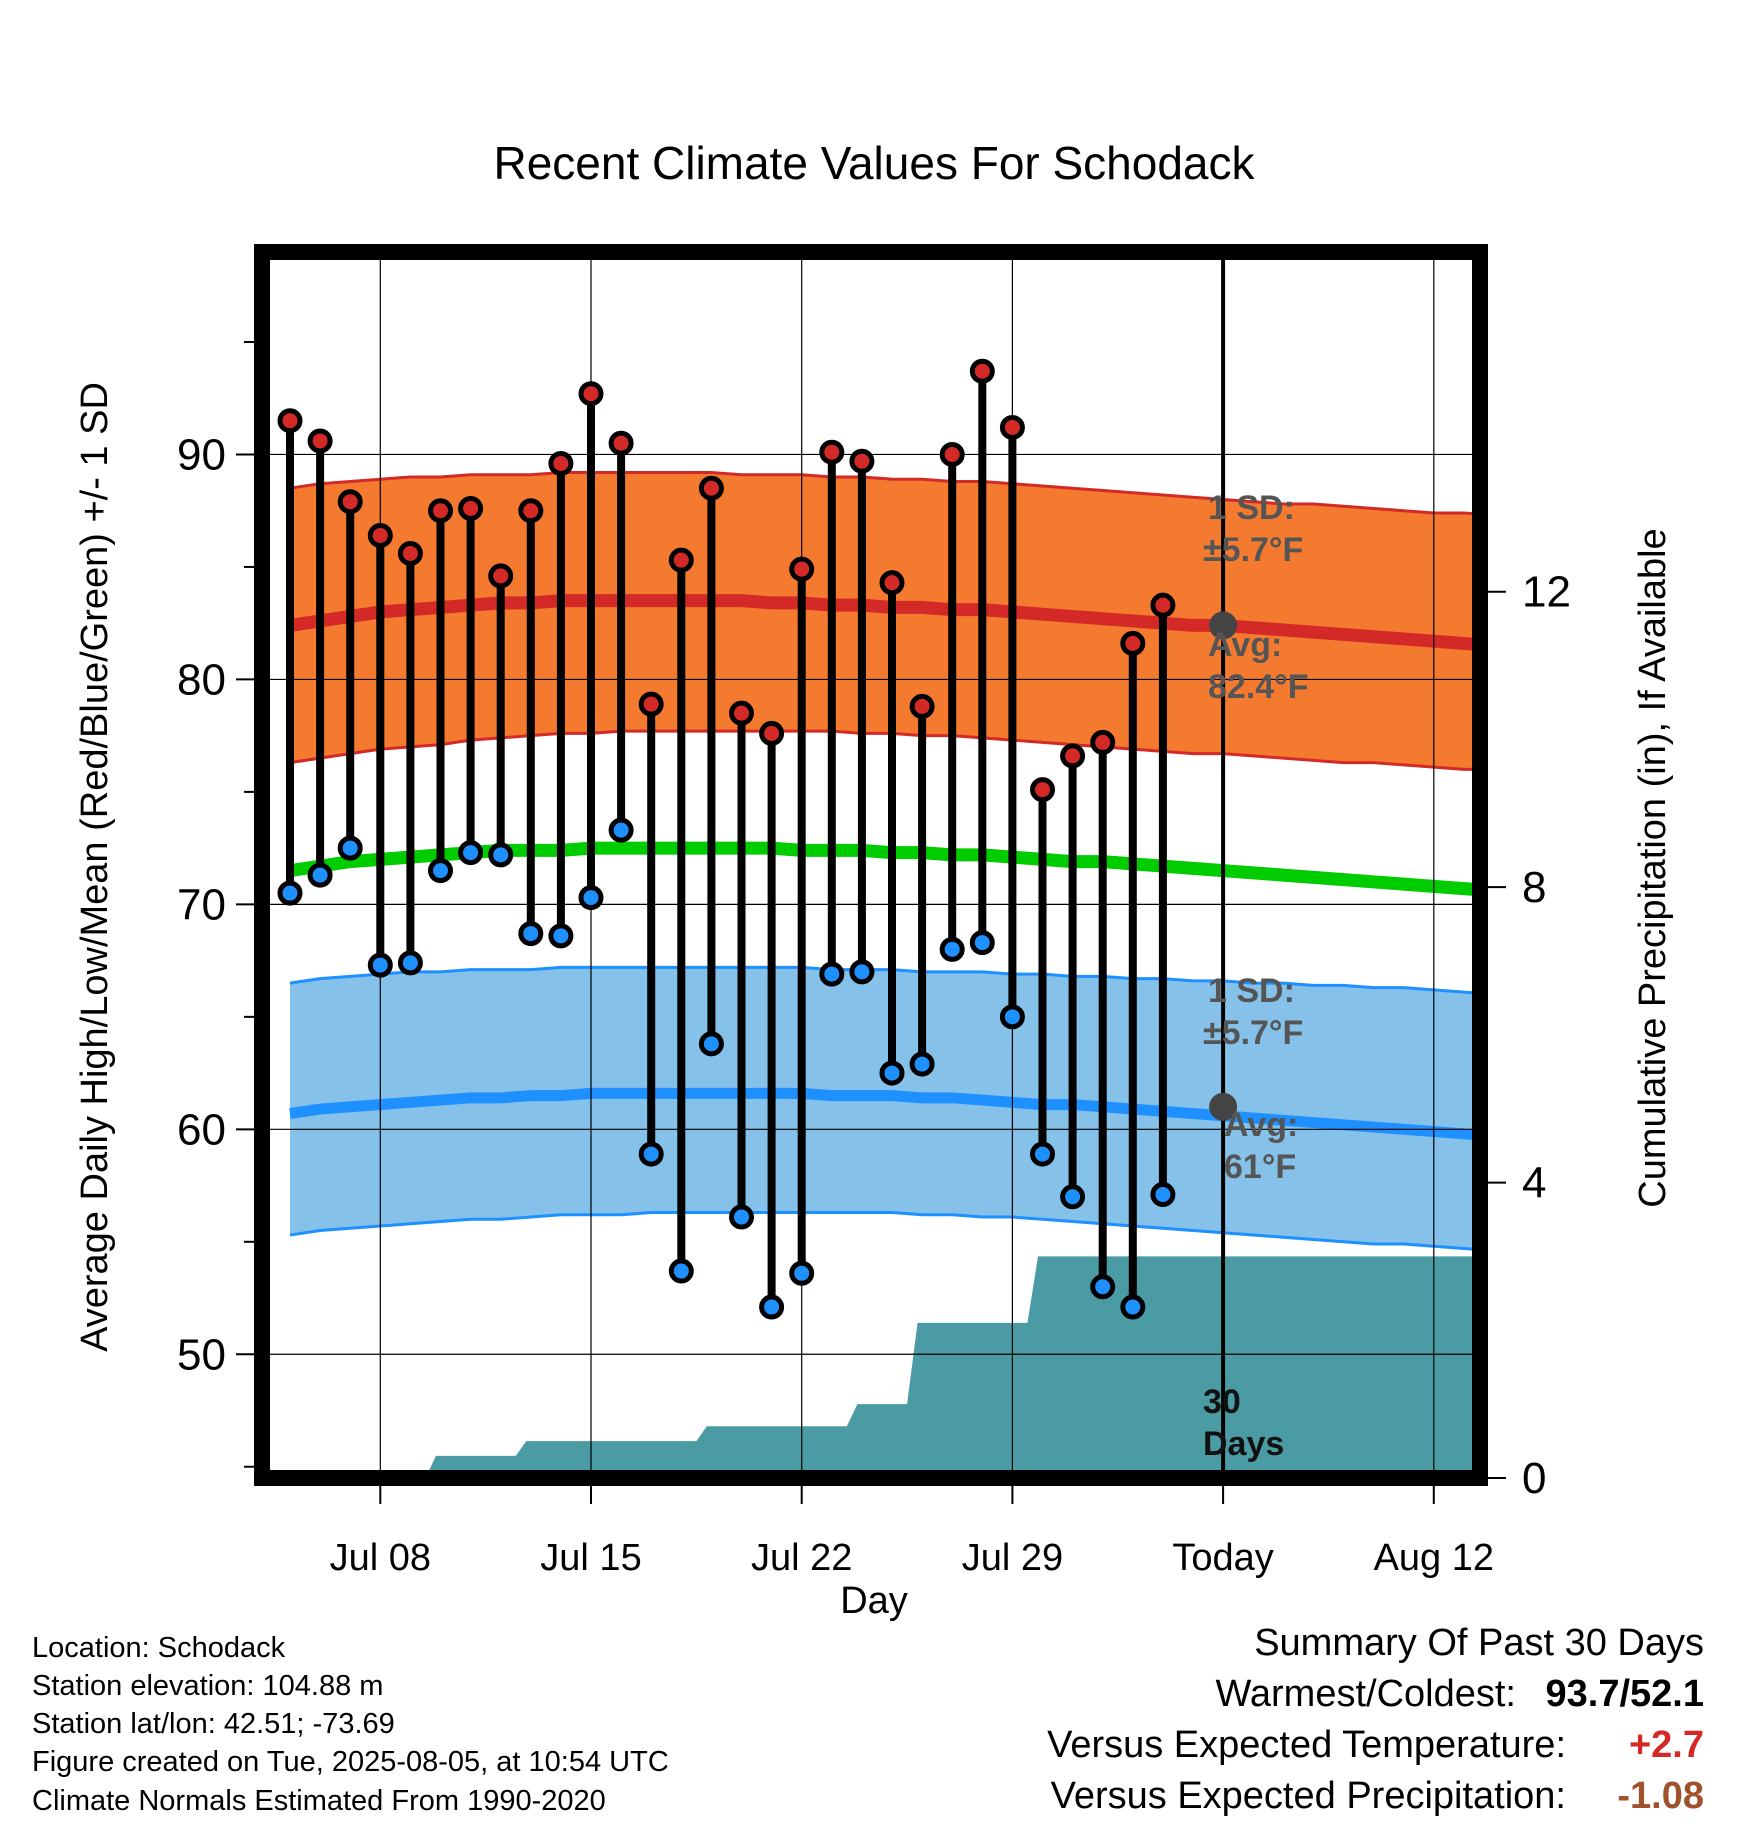 The height and width of the screenshot is (1828, 1748). What do you see at coordinates (1251, 508) in the screenshot?
I see `high-sd-label: 1 SD:` at bounding box center [1251, 508].